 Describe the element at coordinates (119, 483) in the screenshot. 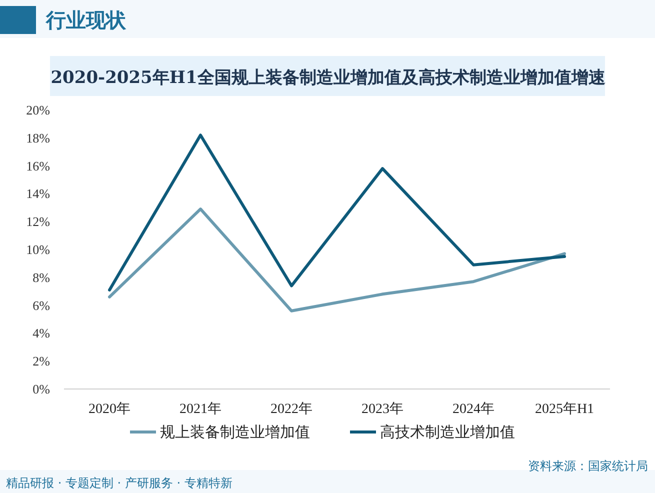

I see `text: 精品研报 · 专题定制 · 产研服务 · 专精特新` at that location.